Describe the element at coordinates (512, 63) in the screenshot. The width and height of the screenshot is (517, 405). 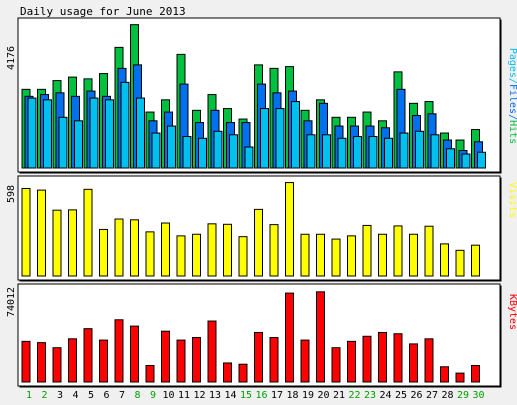
I see `legend-pages: Pages` at that location.